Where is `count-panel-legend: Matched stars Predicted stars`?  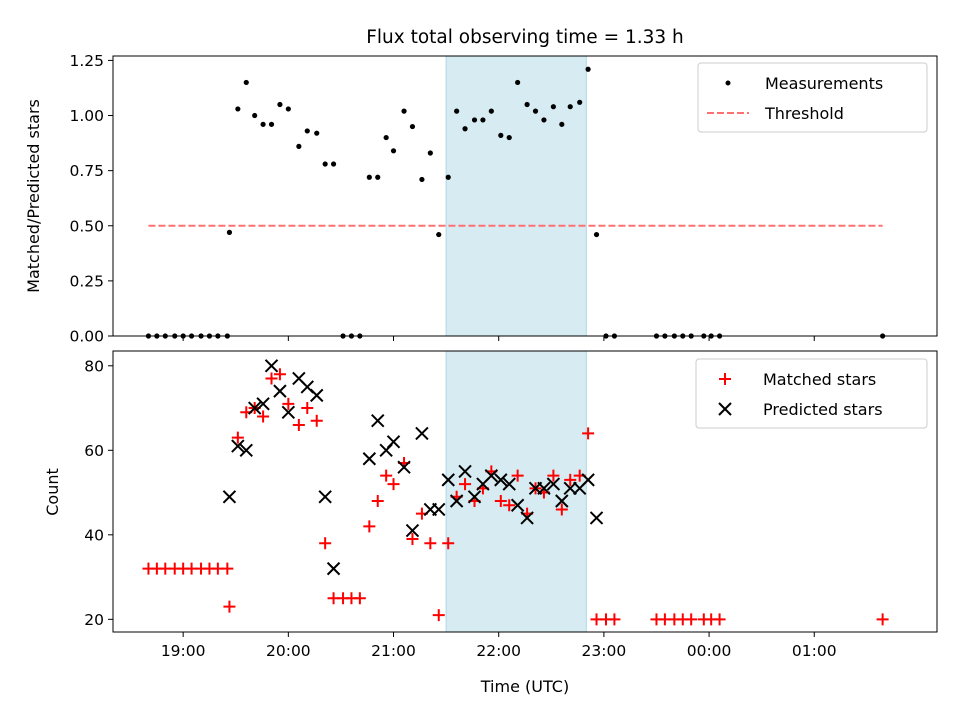
count-panel-legend: Matched stars Predicted stars is located at coordinates (811, 393).